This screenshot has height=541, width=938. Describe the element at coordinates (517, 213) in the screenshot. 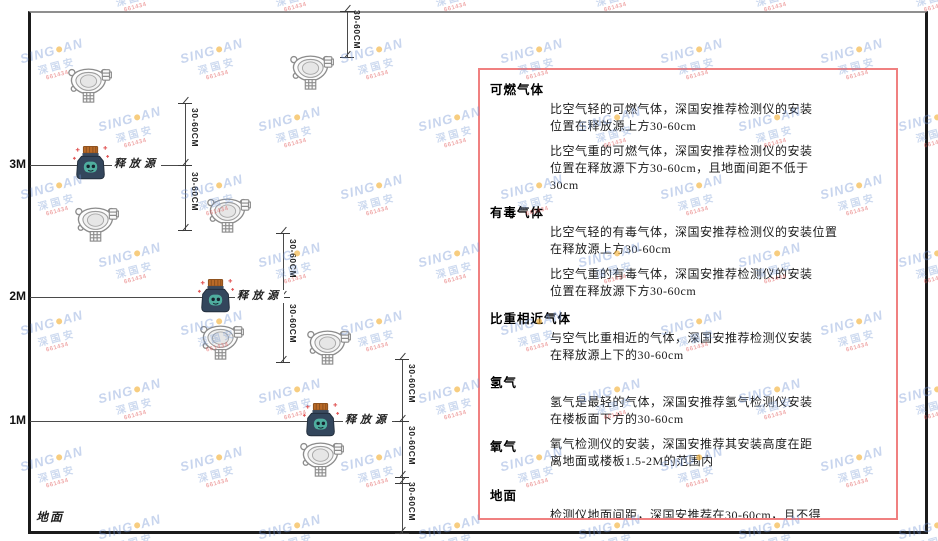

I see `heading-toxic-gas: 有毒气体` at that location.